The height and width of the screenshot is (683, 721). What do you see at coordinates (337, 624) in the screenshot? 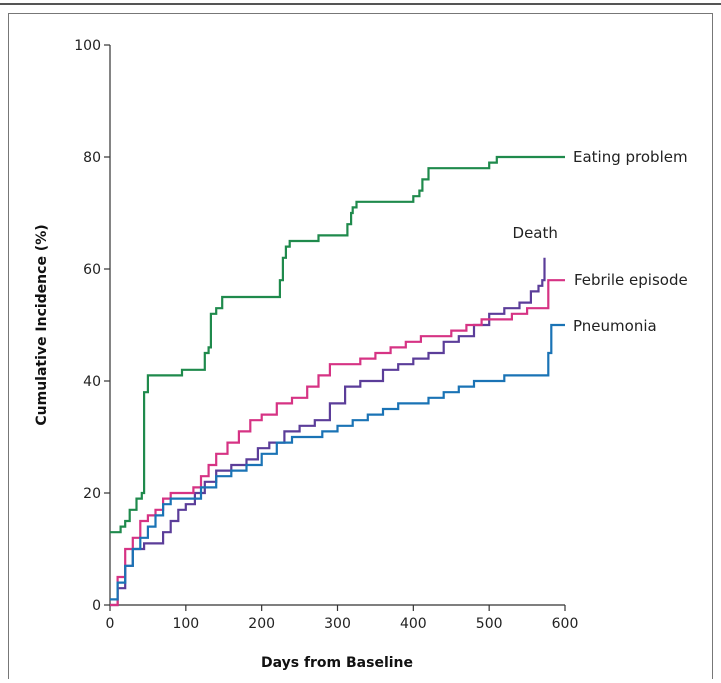
I see `x-tick-label: 300` at bounding box center [337, 624].